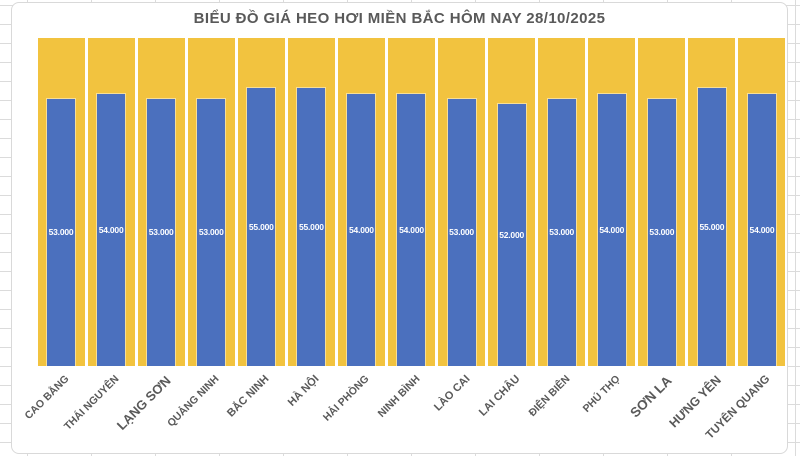 The image size is (800, 456). I want to click on value-label: 52.000, so click(512, 234).